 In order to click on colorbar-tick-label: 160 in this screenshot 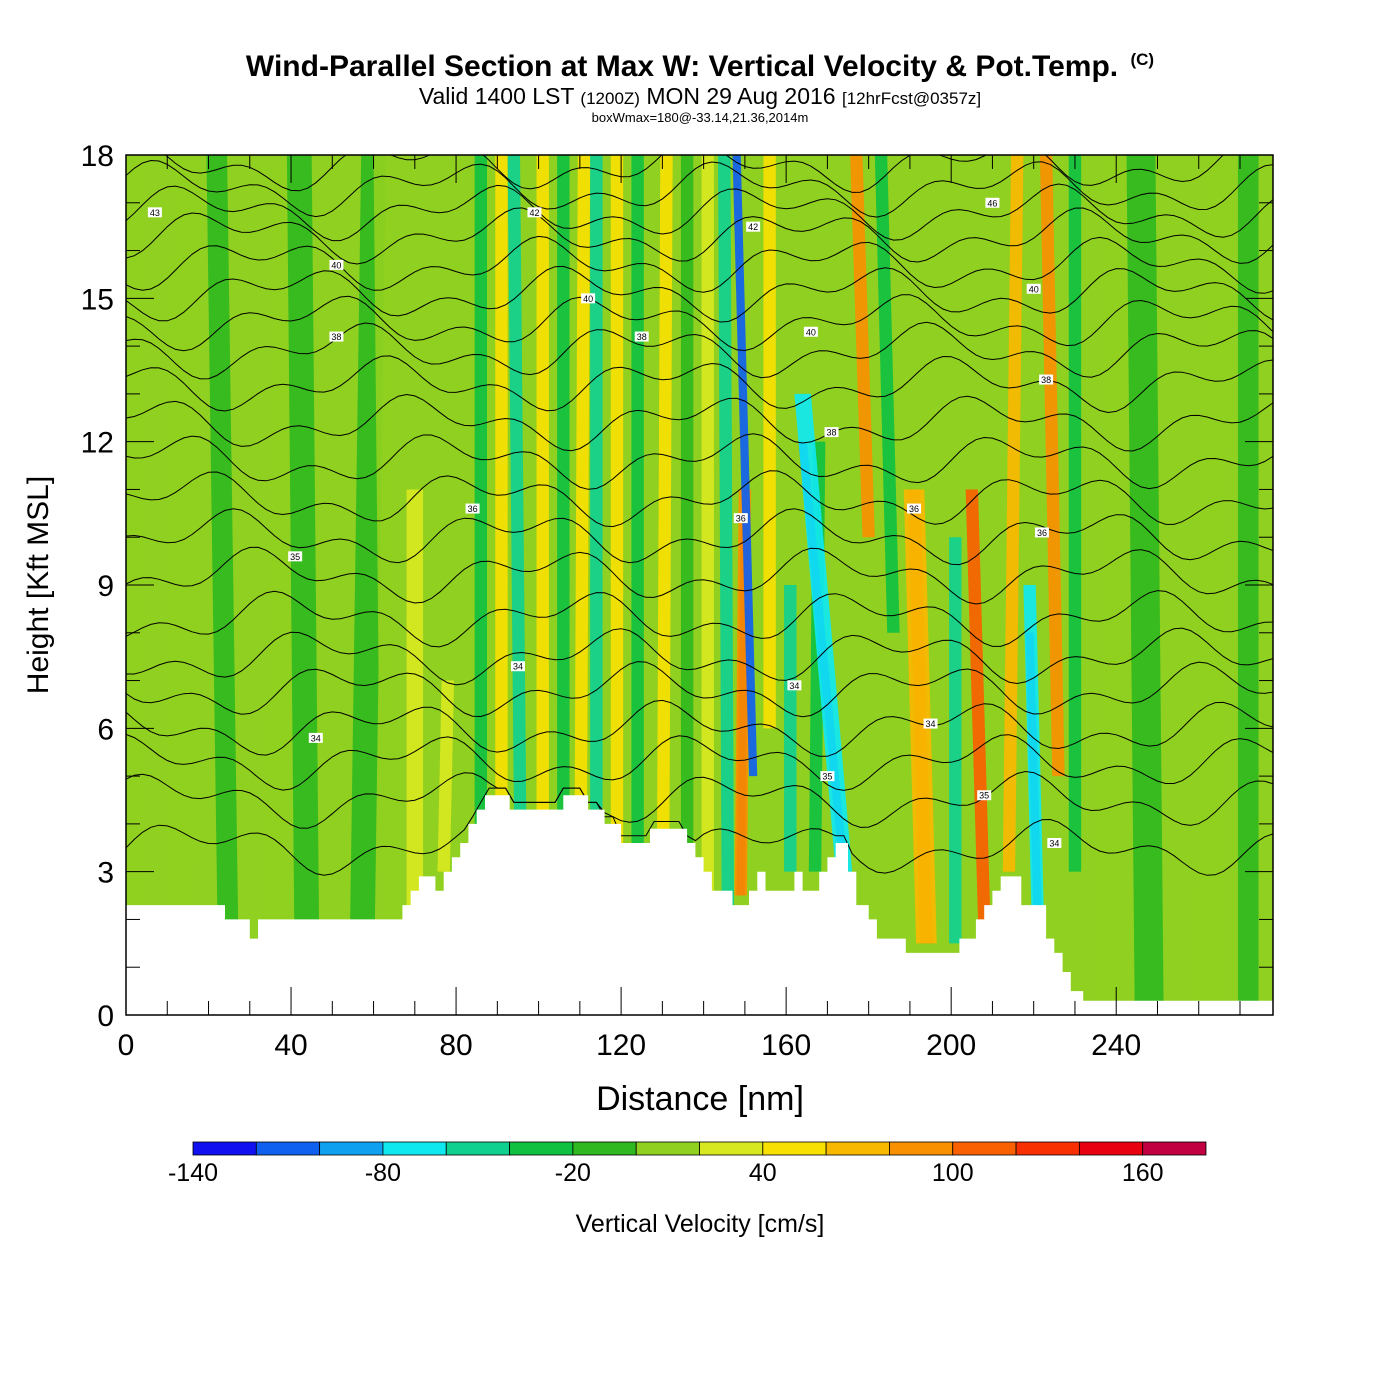, I will do `click(1143, 1173)`.